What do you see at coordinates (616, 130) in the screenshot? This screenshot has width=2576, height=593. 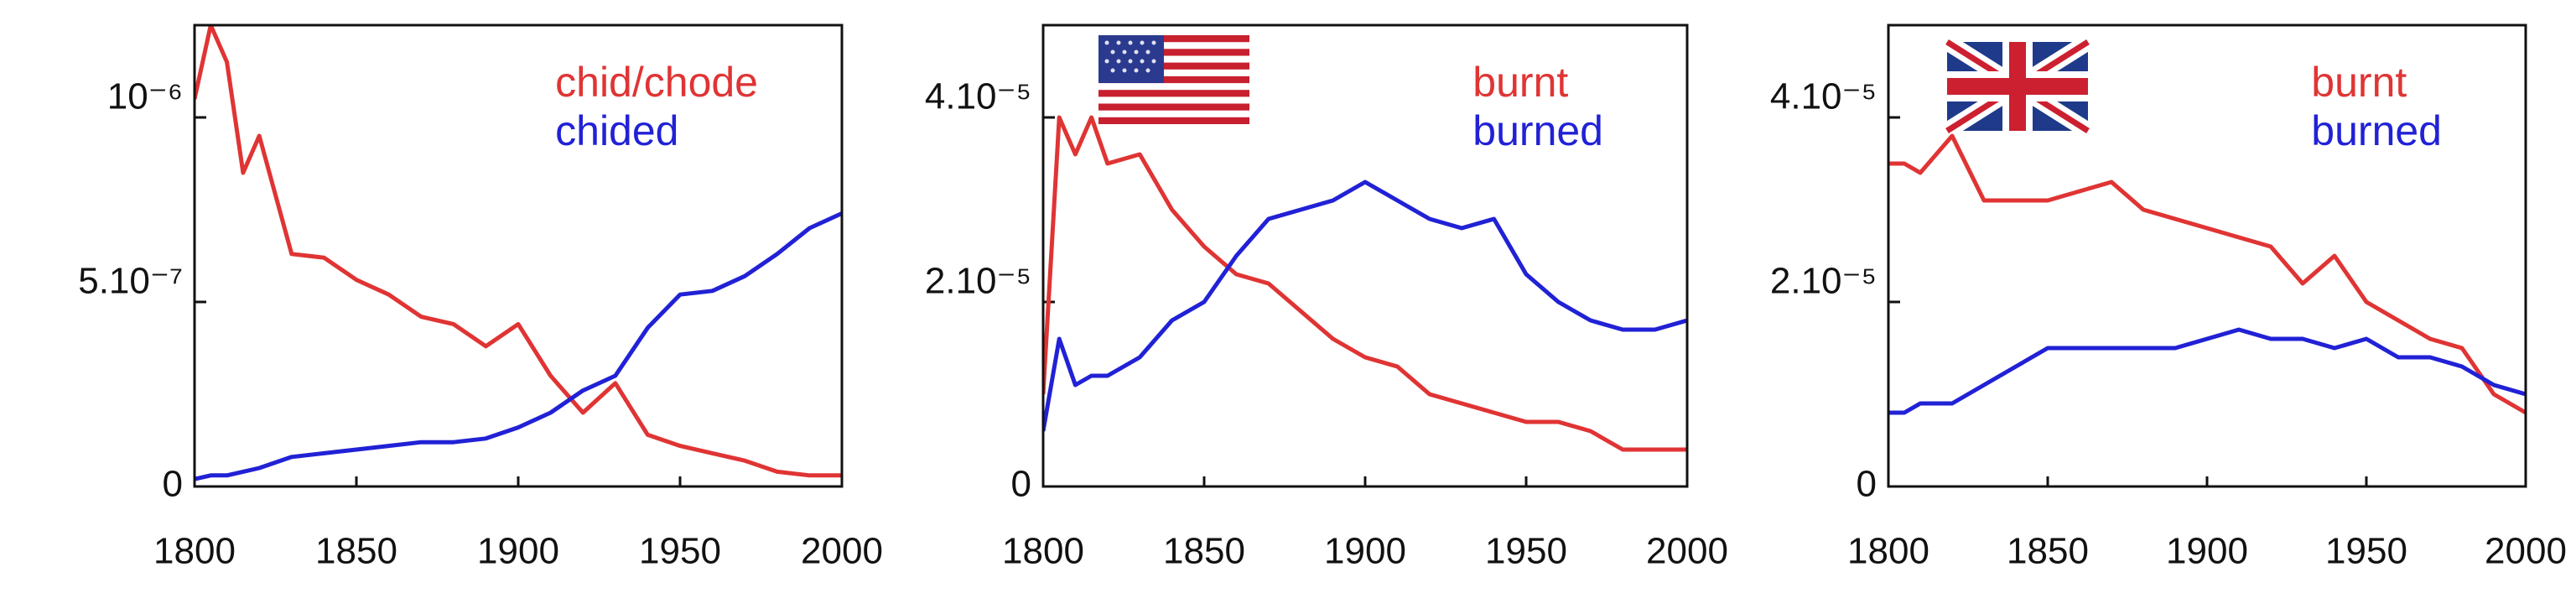 I see `legend-label: chided` at bounding box center [616, 130].